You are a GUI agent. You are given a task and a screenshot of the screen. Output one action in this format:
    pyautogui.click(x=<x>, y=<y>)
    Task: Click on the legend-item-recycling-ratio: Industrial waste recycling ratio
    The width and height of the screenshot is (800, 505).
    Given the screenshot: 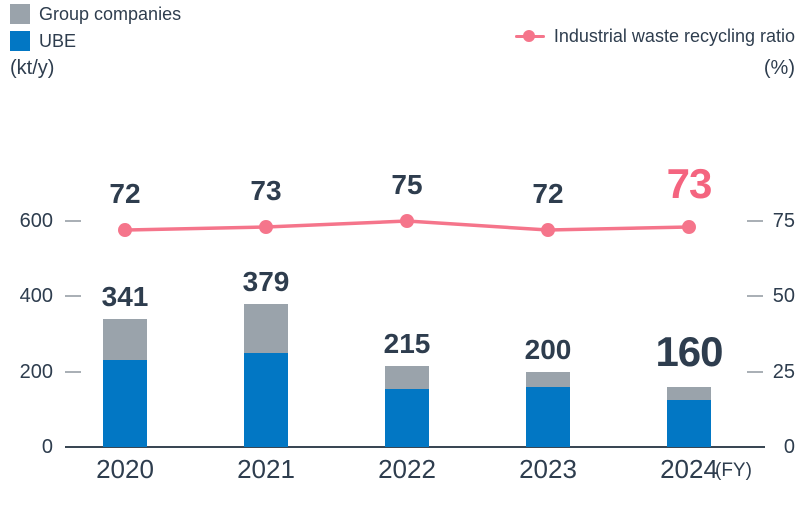 What is the action you would take?
    pyautogui.click(x=654, y=36)
    